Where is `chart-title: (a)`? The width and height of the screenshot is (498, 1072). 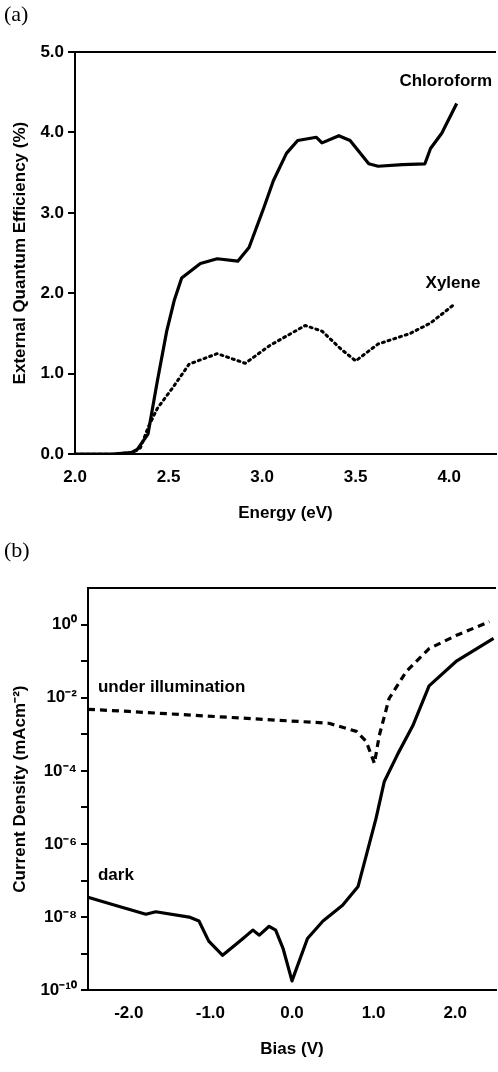 chart-title: (a) is located at coordinates (16, 13).